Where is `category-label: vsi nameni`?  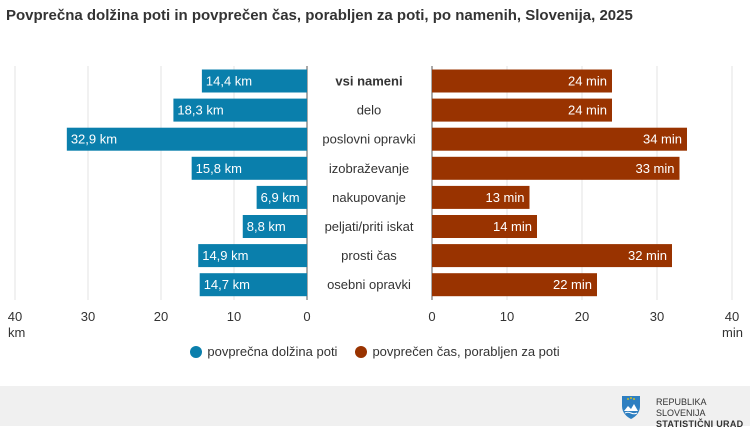 category-label: vsi nameni is located at coordinates (368, 81).